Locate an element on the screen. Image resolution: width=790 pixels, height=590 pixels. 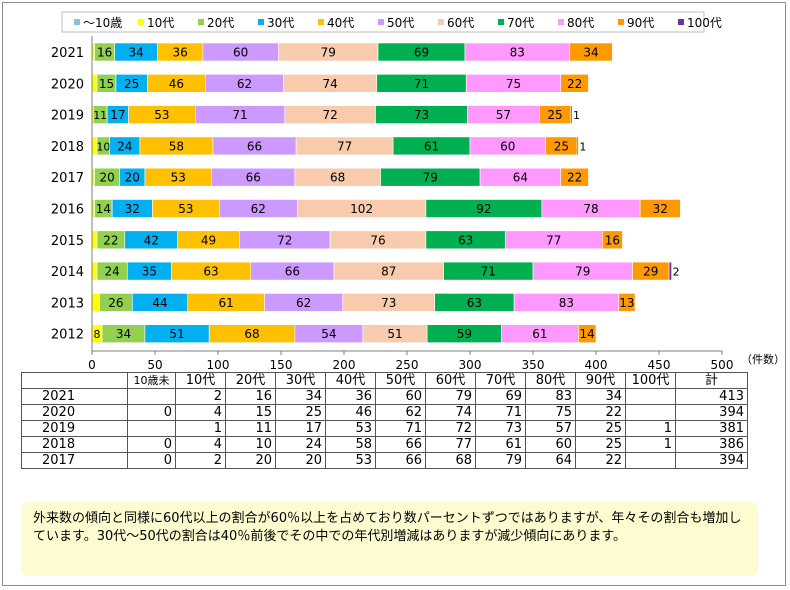
table-cell: 77 is located at coordinates (450, 444).